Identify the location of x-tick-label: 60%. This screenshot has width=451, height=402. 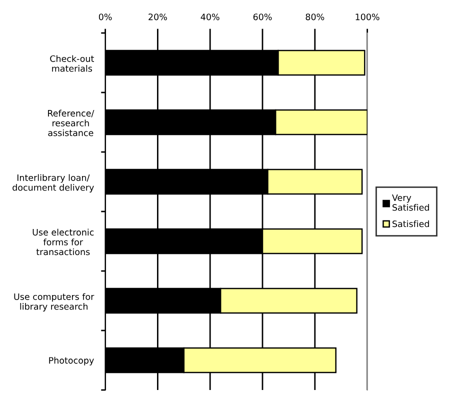
(262, 17).